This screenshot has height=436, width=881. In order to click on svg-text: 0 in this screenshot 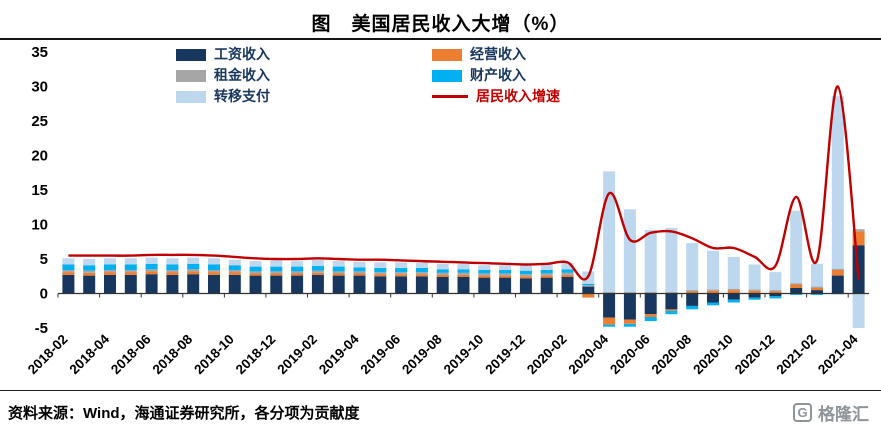, I will do `click(44, 294)`.